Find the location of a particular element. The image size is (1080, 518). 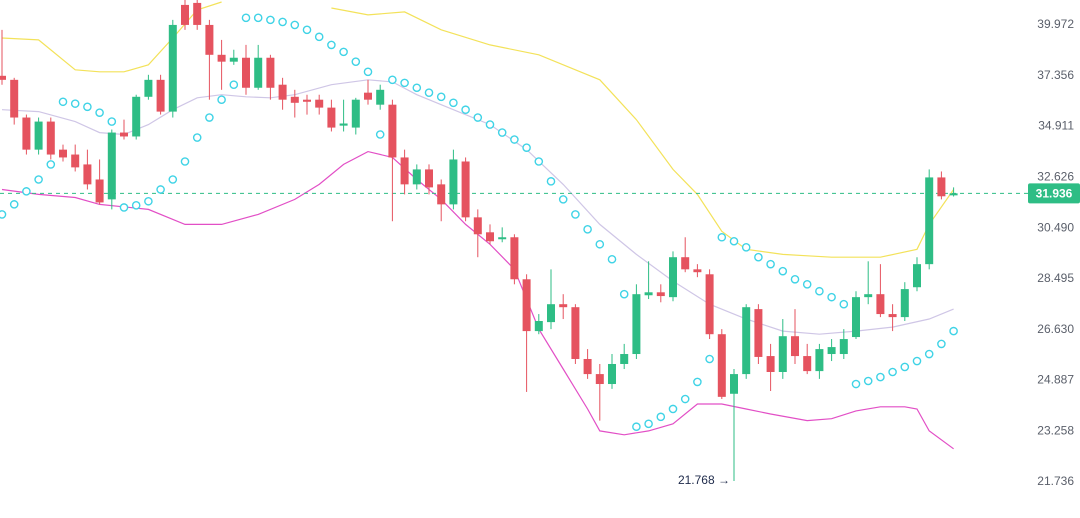

y-tick-label: 28.495 is located at coordinates (1055, 278).